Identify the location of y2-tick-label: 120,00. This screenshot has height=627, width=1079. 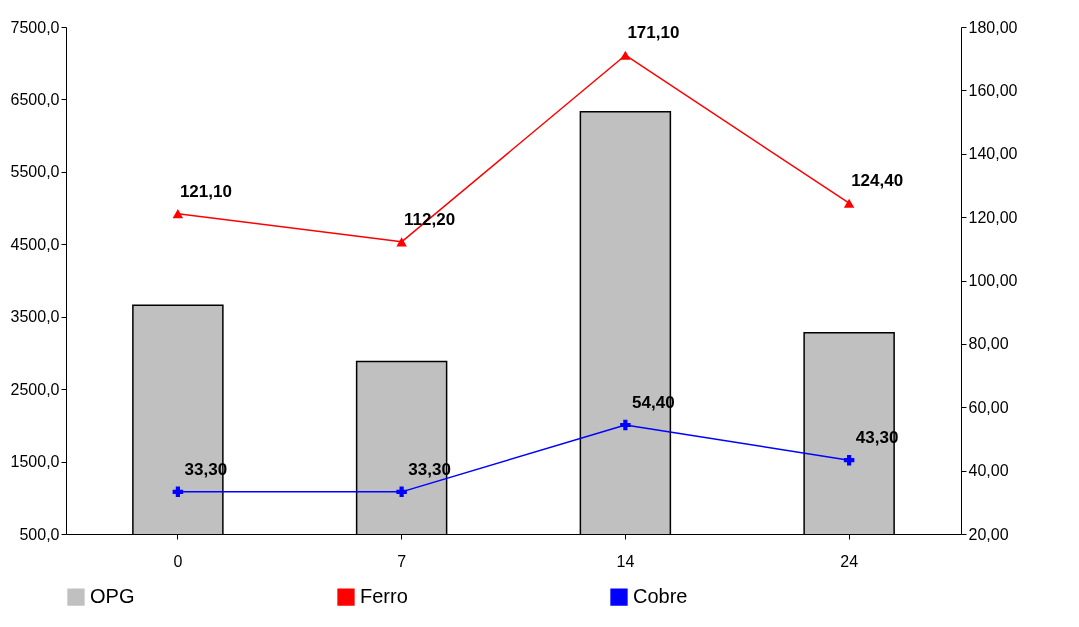
(993, 217).